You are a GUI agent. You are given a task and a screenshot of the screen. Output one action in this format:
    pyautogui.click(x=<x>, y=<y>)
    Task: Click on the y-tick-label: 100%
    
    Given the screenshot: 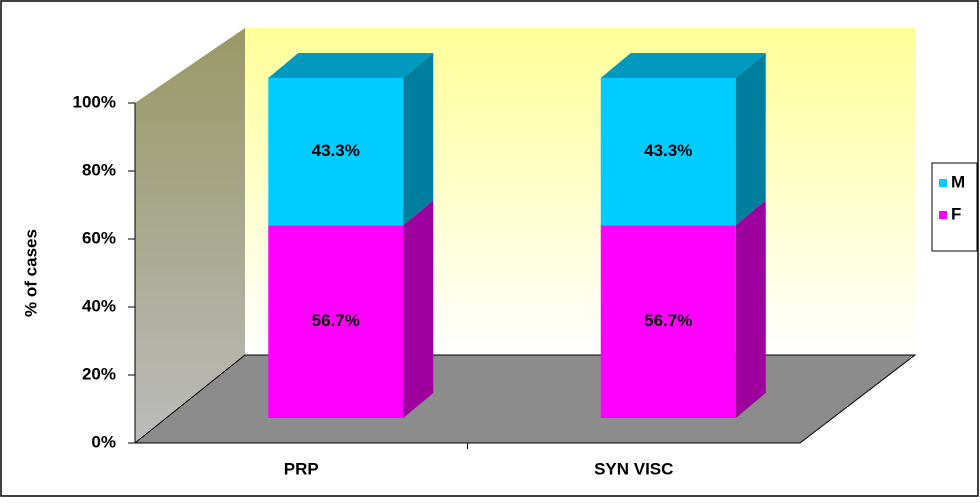 What is the action you would take?
    pyautogui.click(x=94, y=101)
    